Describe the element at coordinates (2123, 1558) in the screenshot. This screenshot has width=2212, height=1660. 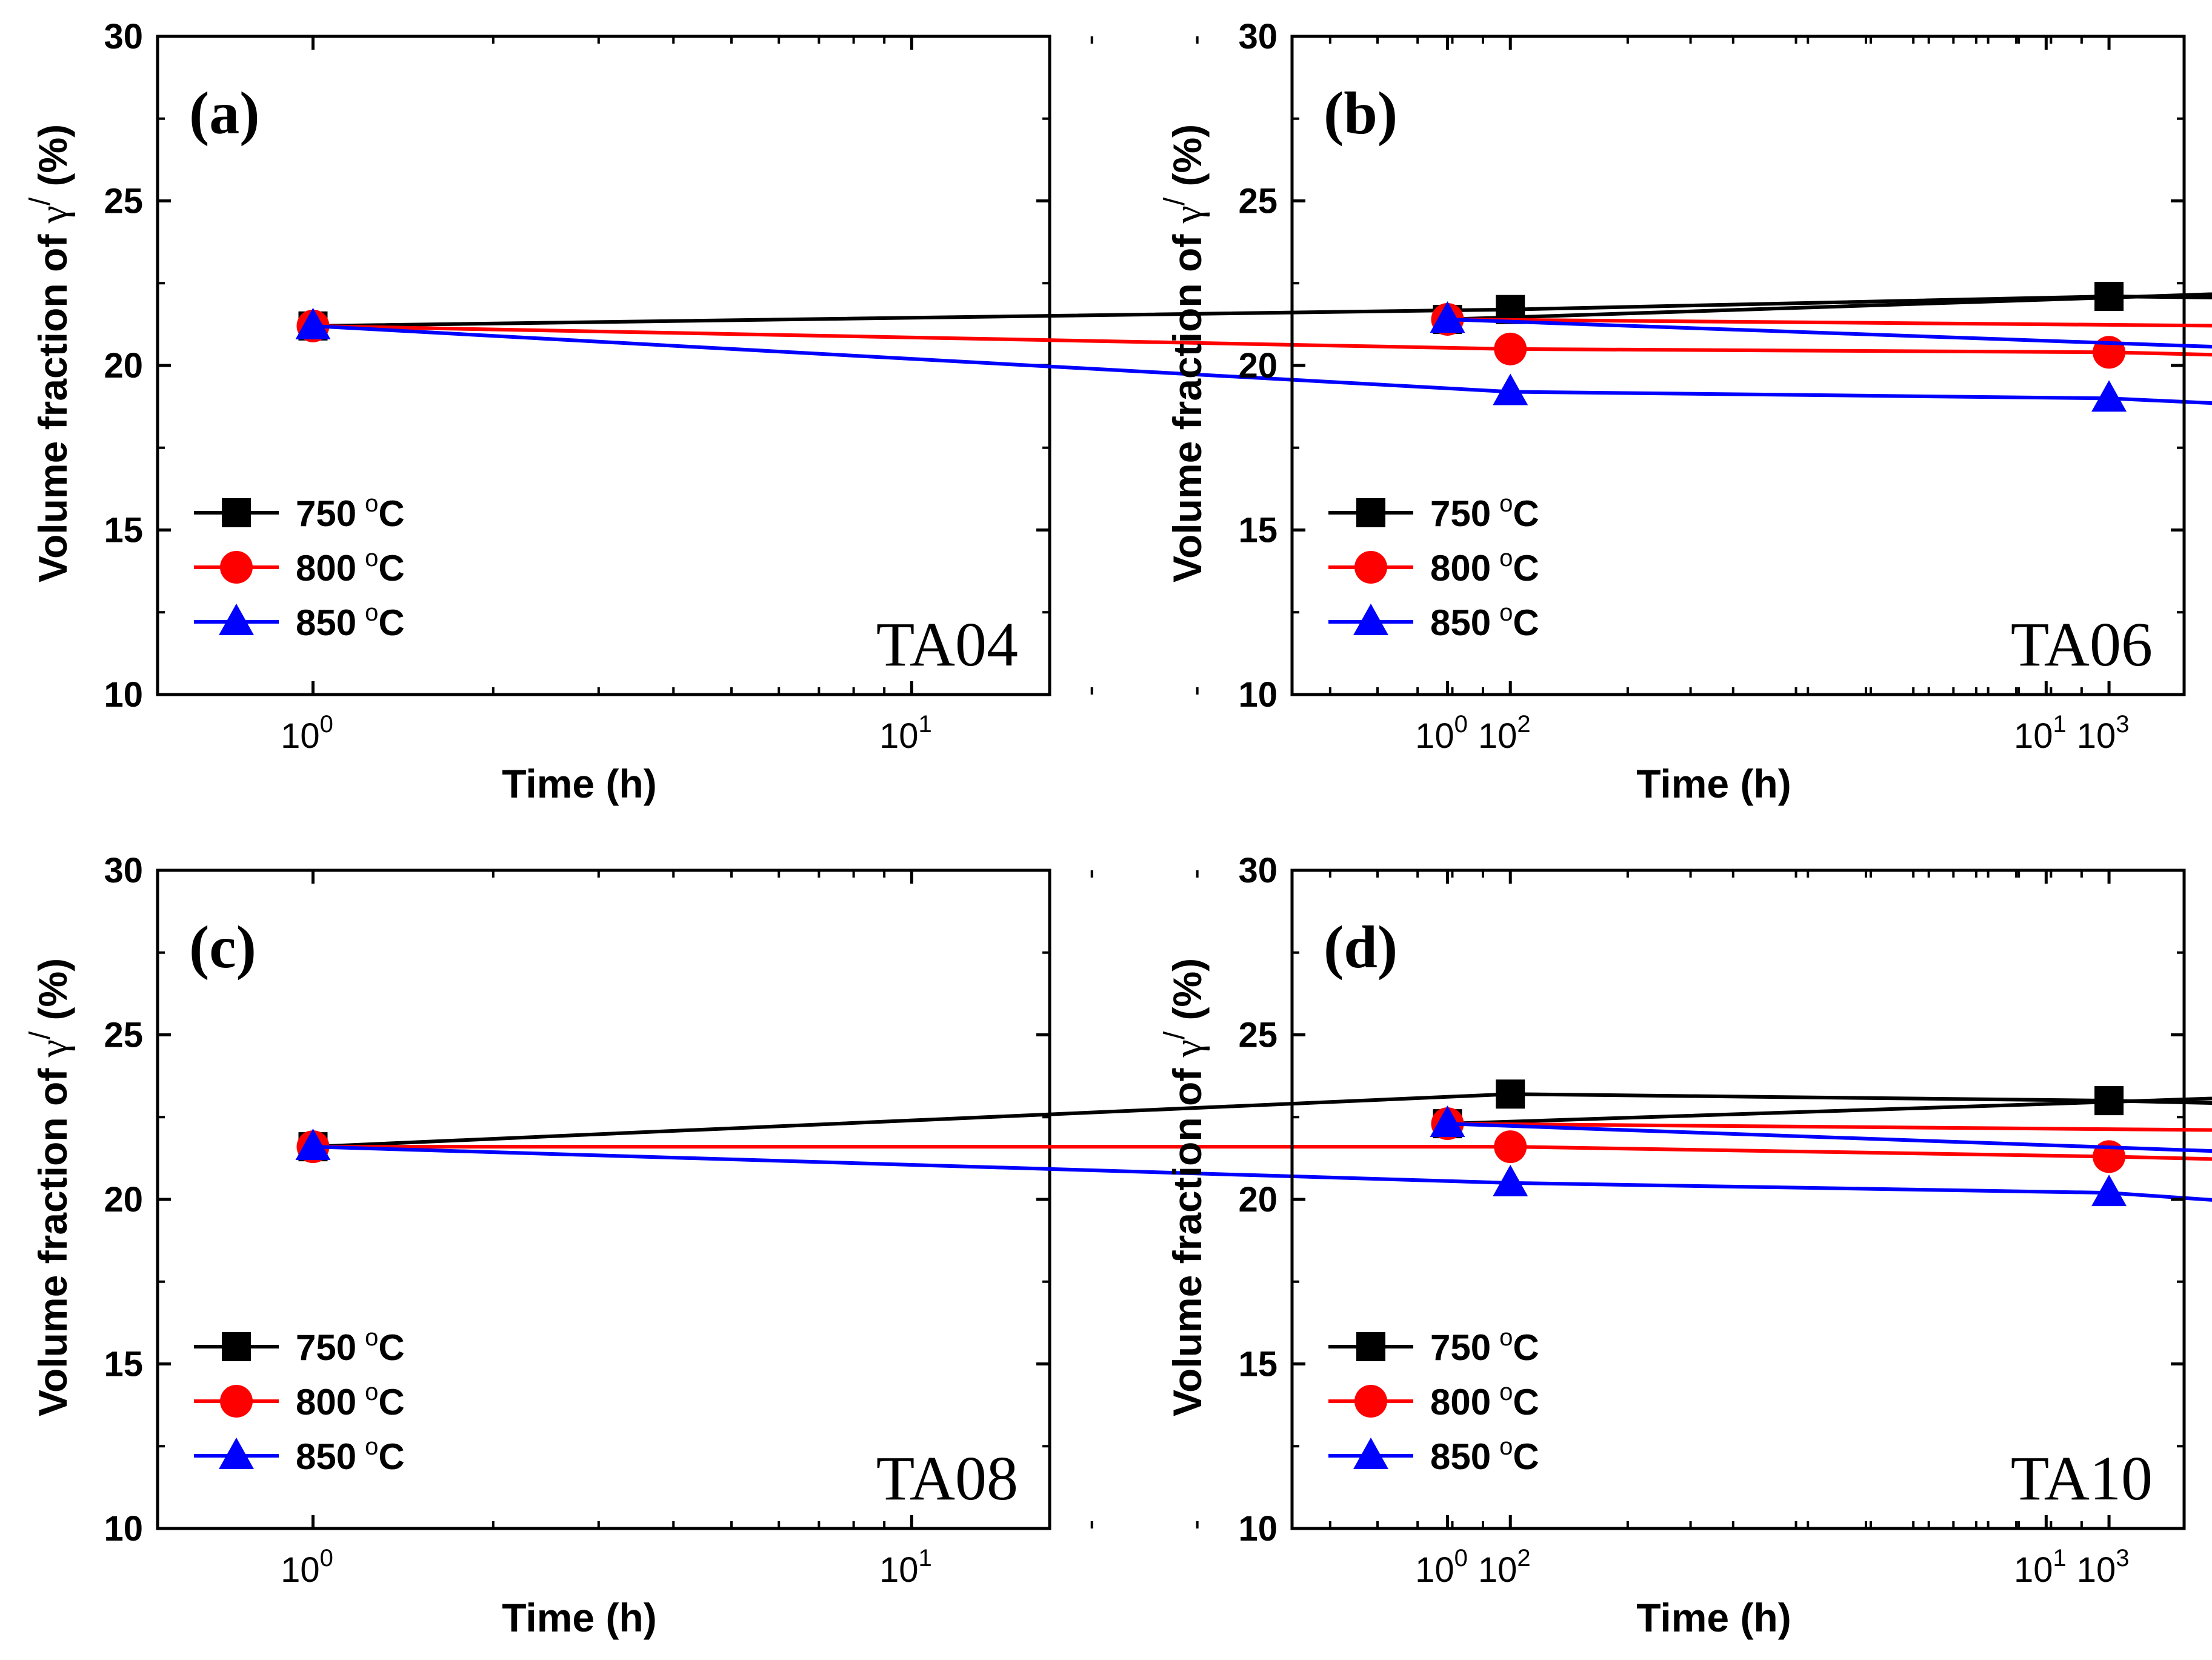
I see `x-tick-exponent: 3` at that location.